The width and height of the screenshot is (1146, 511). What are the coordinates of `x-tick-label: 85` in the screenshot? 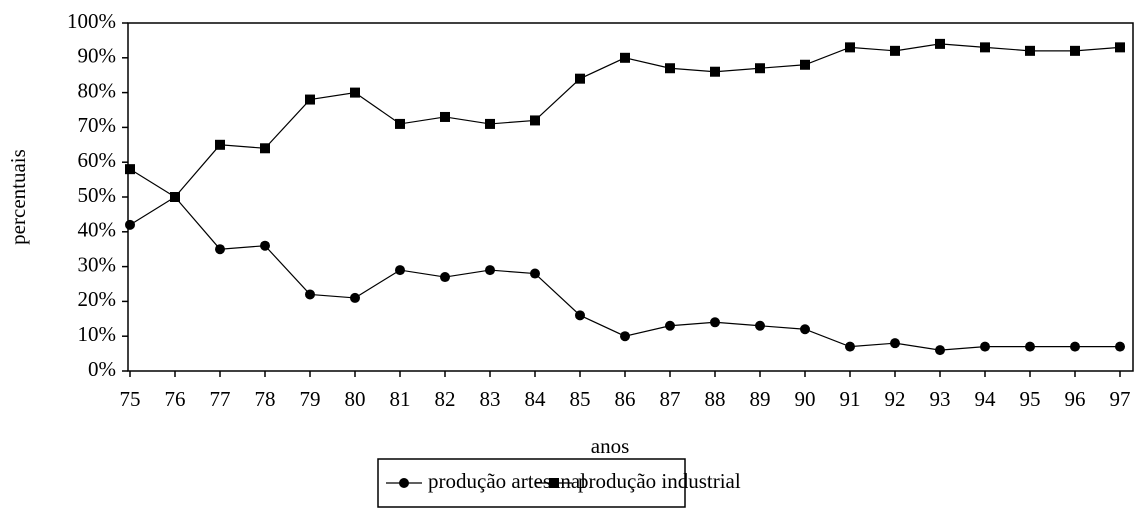 It's located at (580, 399).